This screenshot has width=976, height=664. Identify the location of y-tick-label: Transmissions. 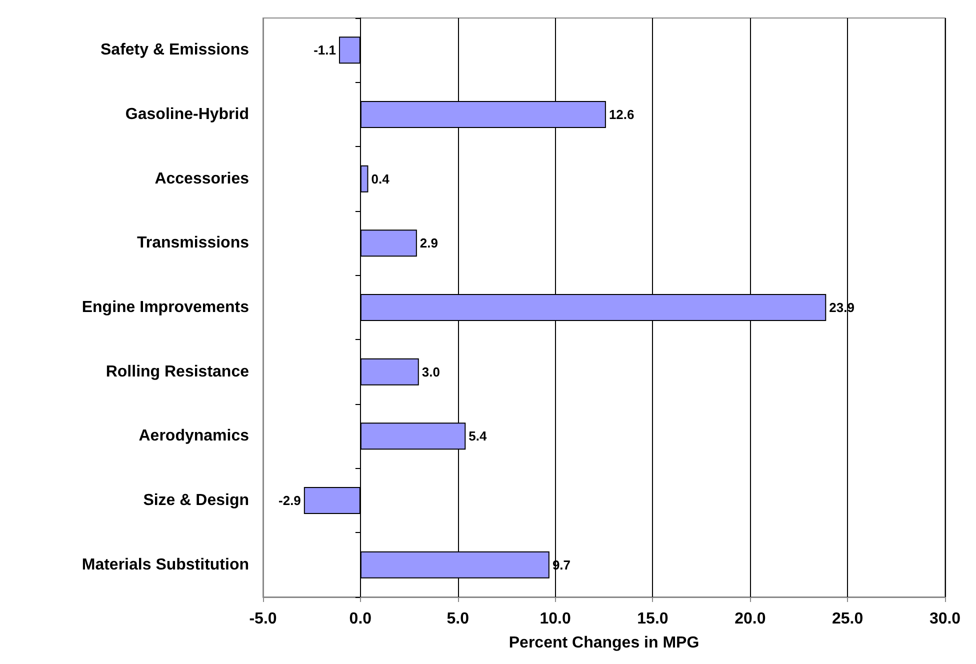
(193, 243).